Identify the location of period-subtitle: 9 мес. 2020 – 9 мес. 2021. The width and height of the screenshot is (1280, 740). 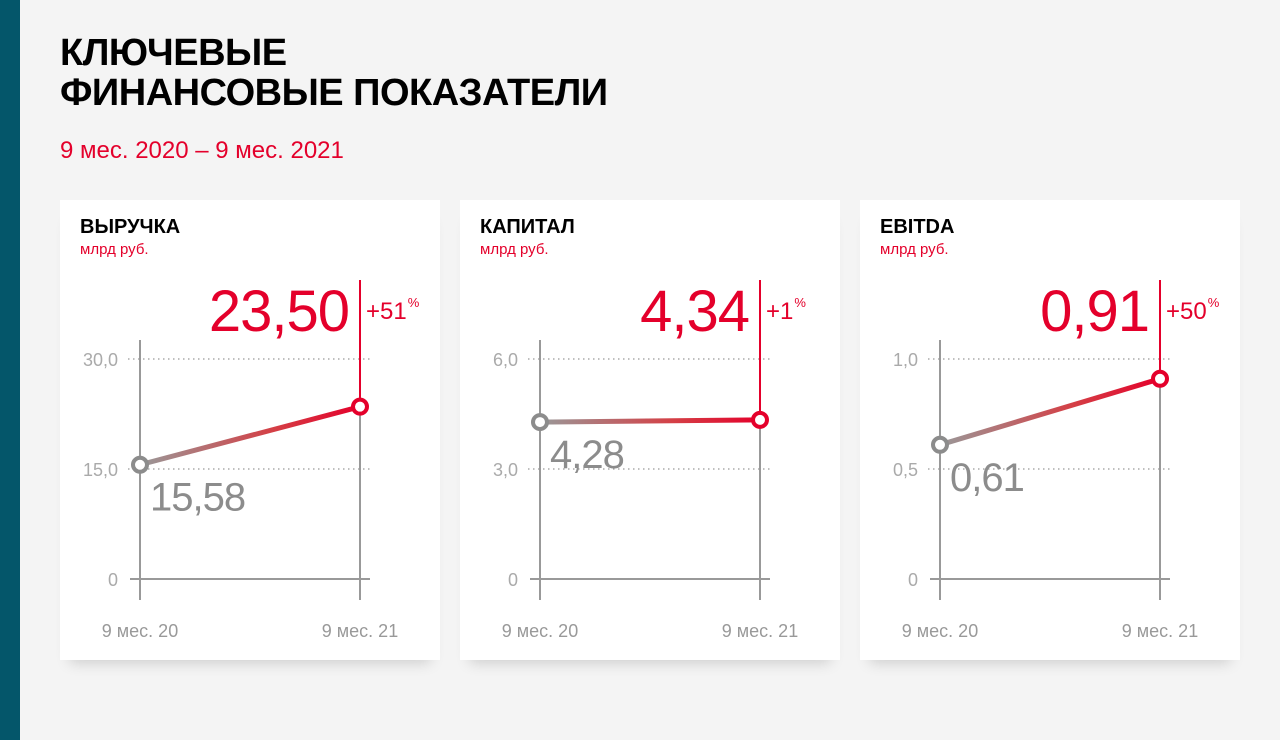
(202, 150).